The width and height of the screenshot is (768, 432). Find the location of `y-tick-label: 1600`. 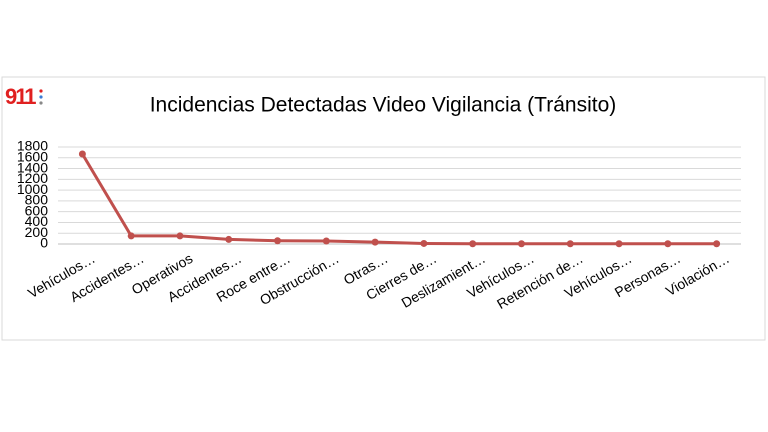

y-tick-label: 1600 is located at coordinates (32, 156).